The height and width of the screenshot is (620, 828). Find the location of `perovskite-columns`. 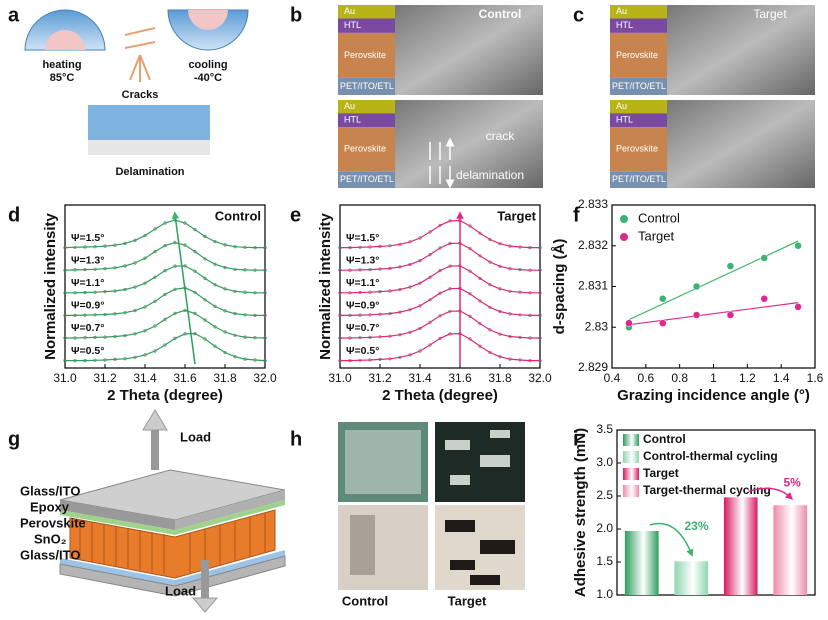

perovskite-columns is located at coordinates (172, 543).